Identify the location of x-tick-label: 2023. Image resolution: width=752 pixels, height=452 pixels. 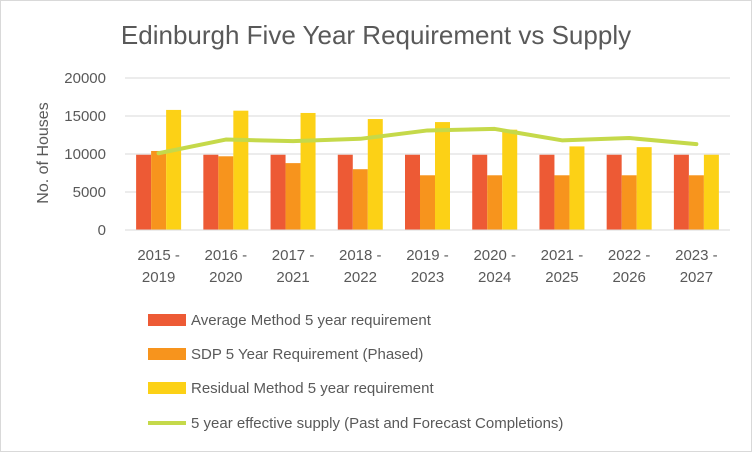
(427, 277).